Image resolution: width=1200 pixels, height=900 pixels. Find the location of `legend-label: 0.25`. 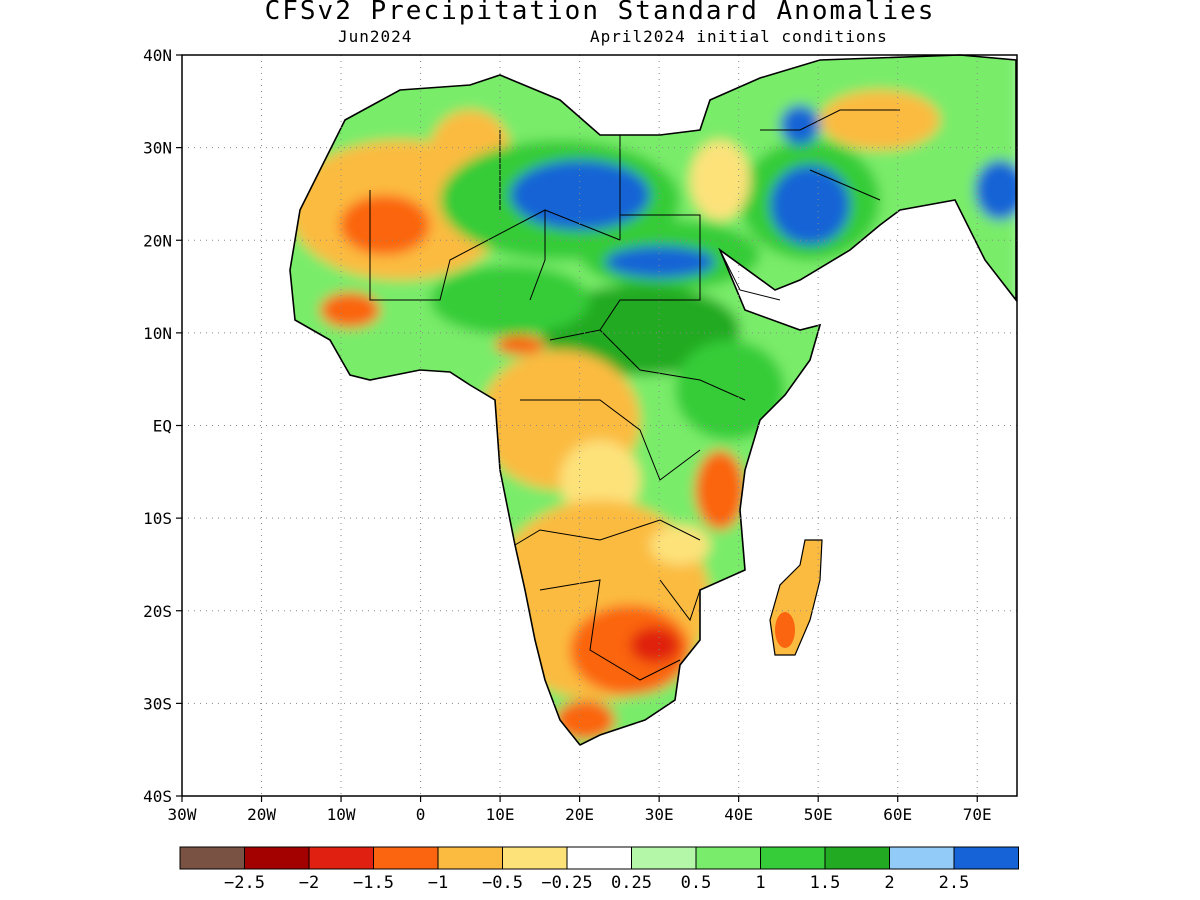

legend-label: 0.25 is located at coordinates (631, 883).